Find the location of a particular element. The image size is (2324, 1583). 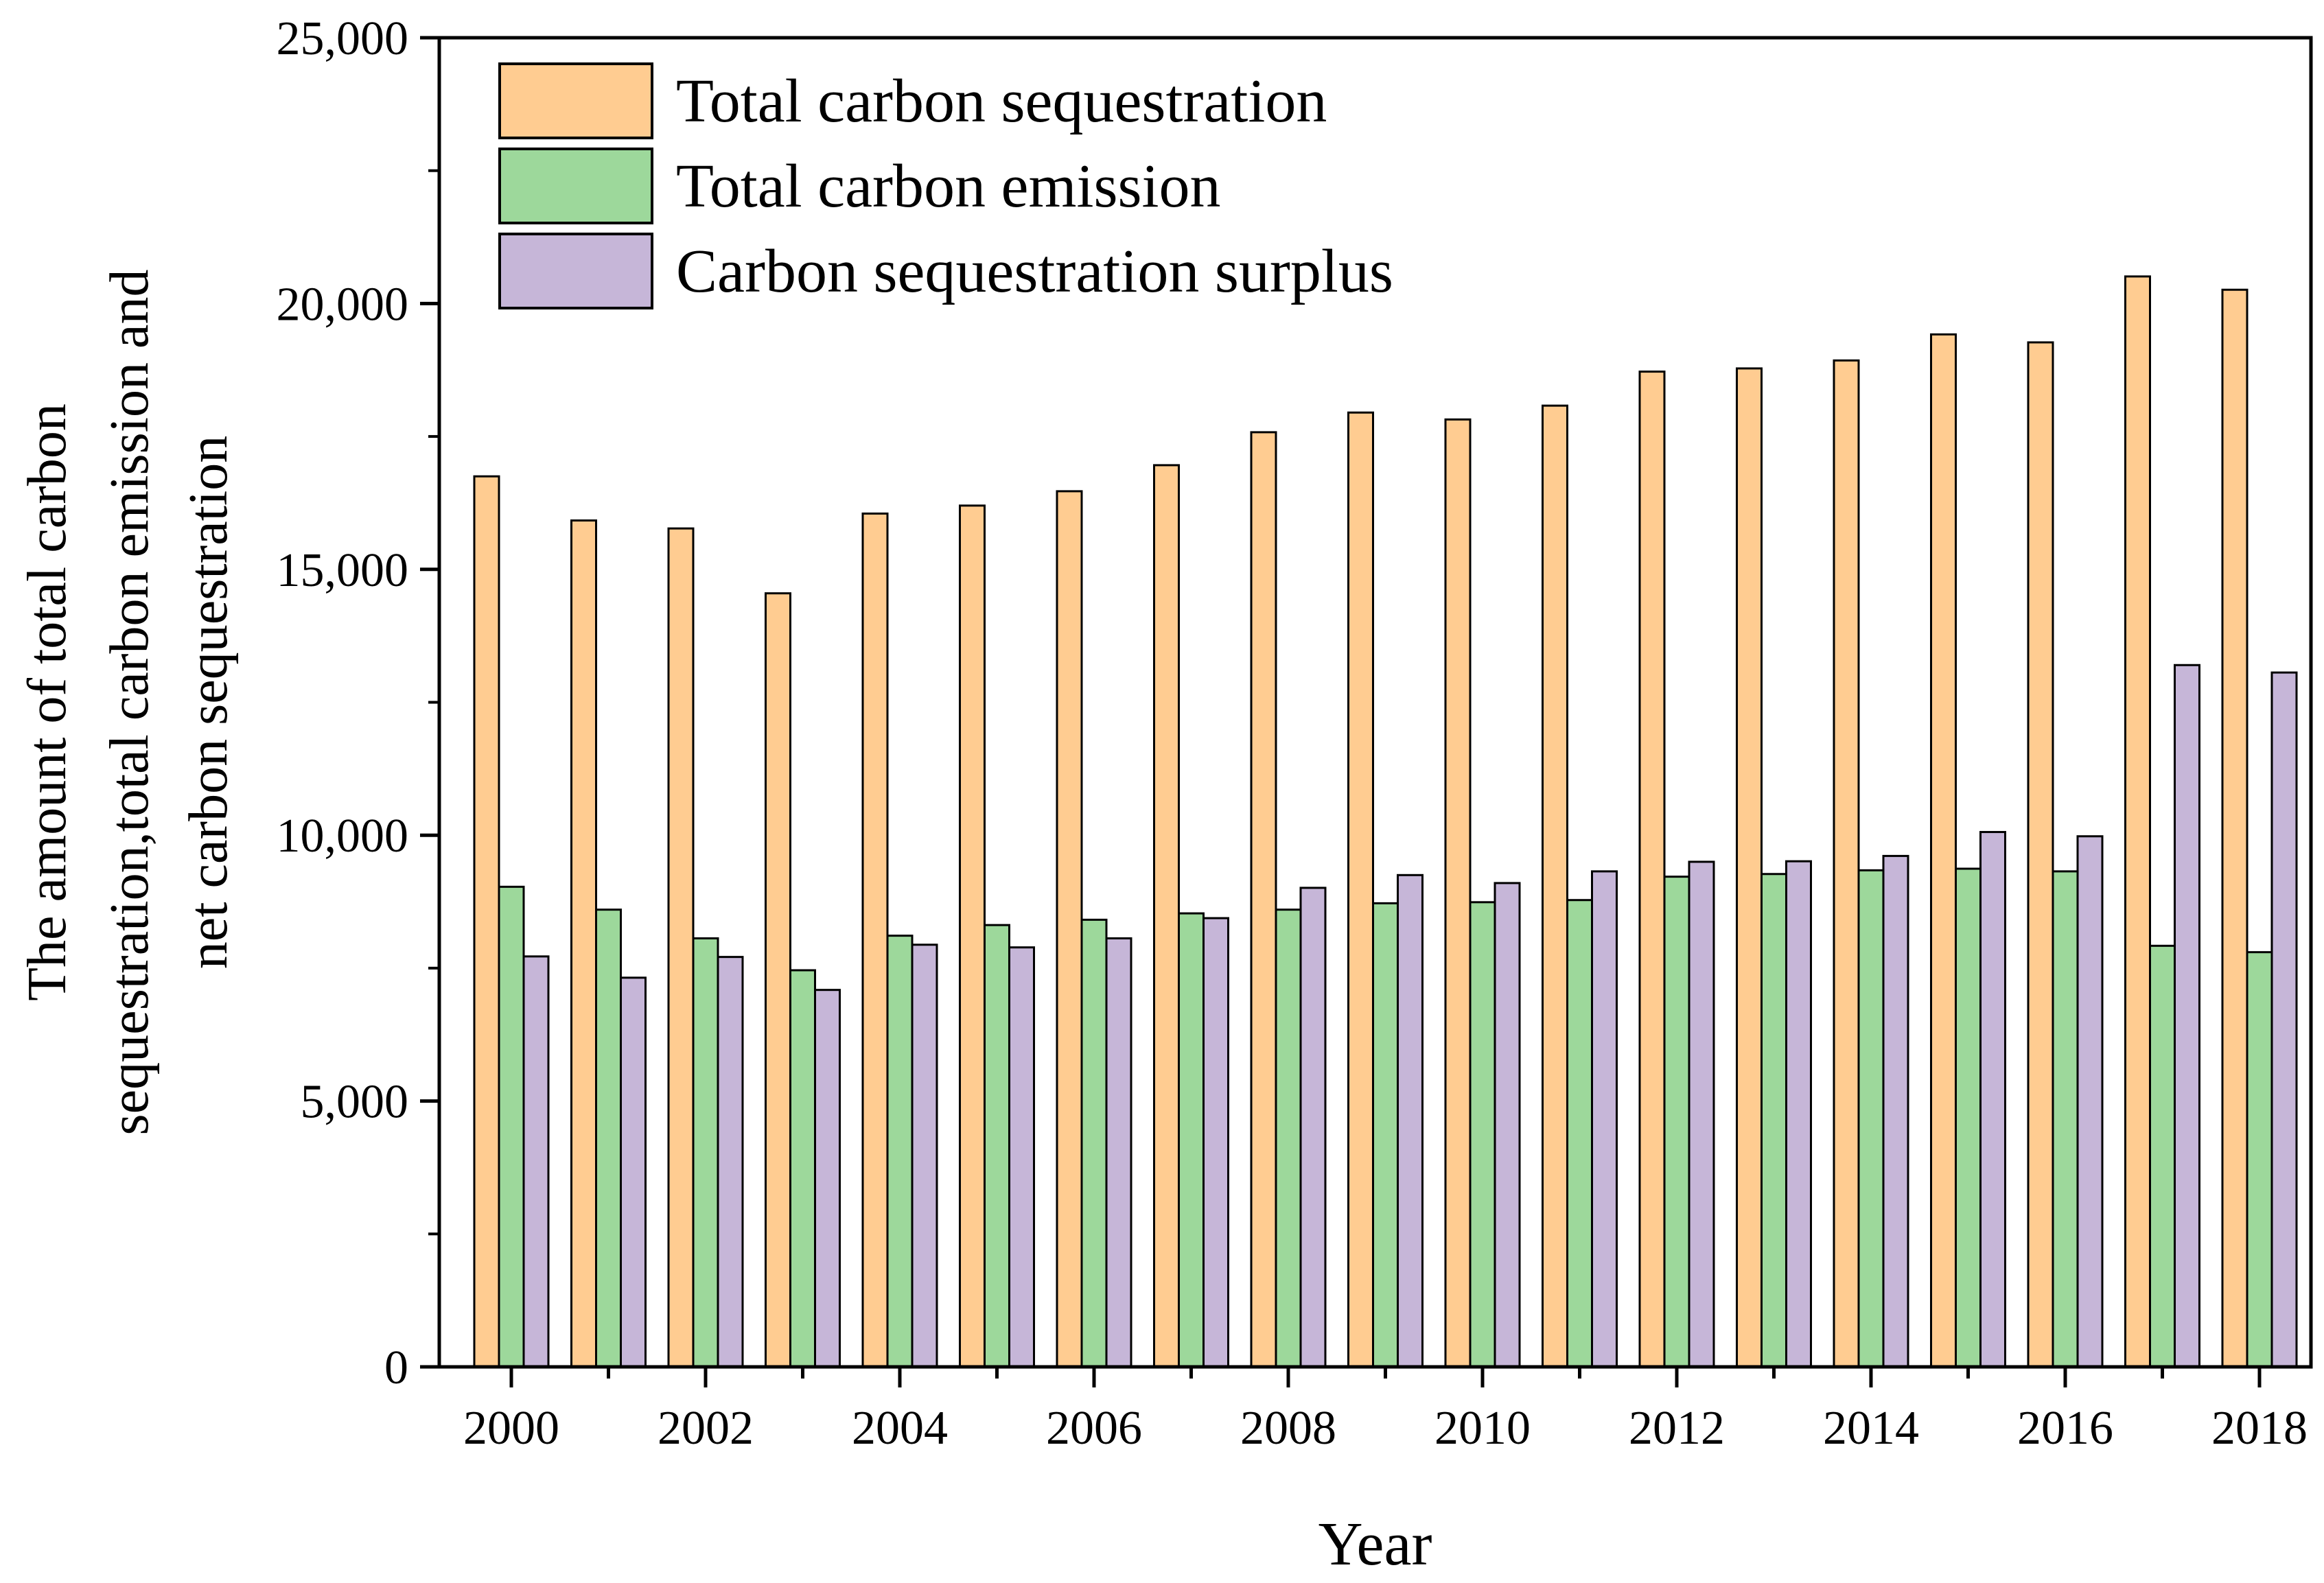

x-tick-label: 2010 is located at coordinates (1482, 1428).